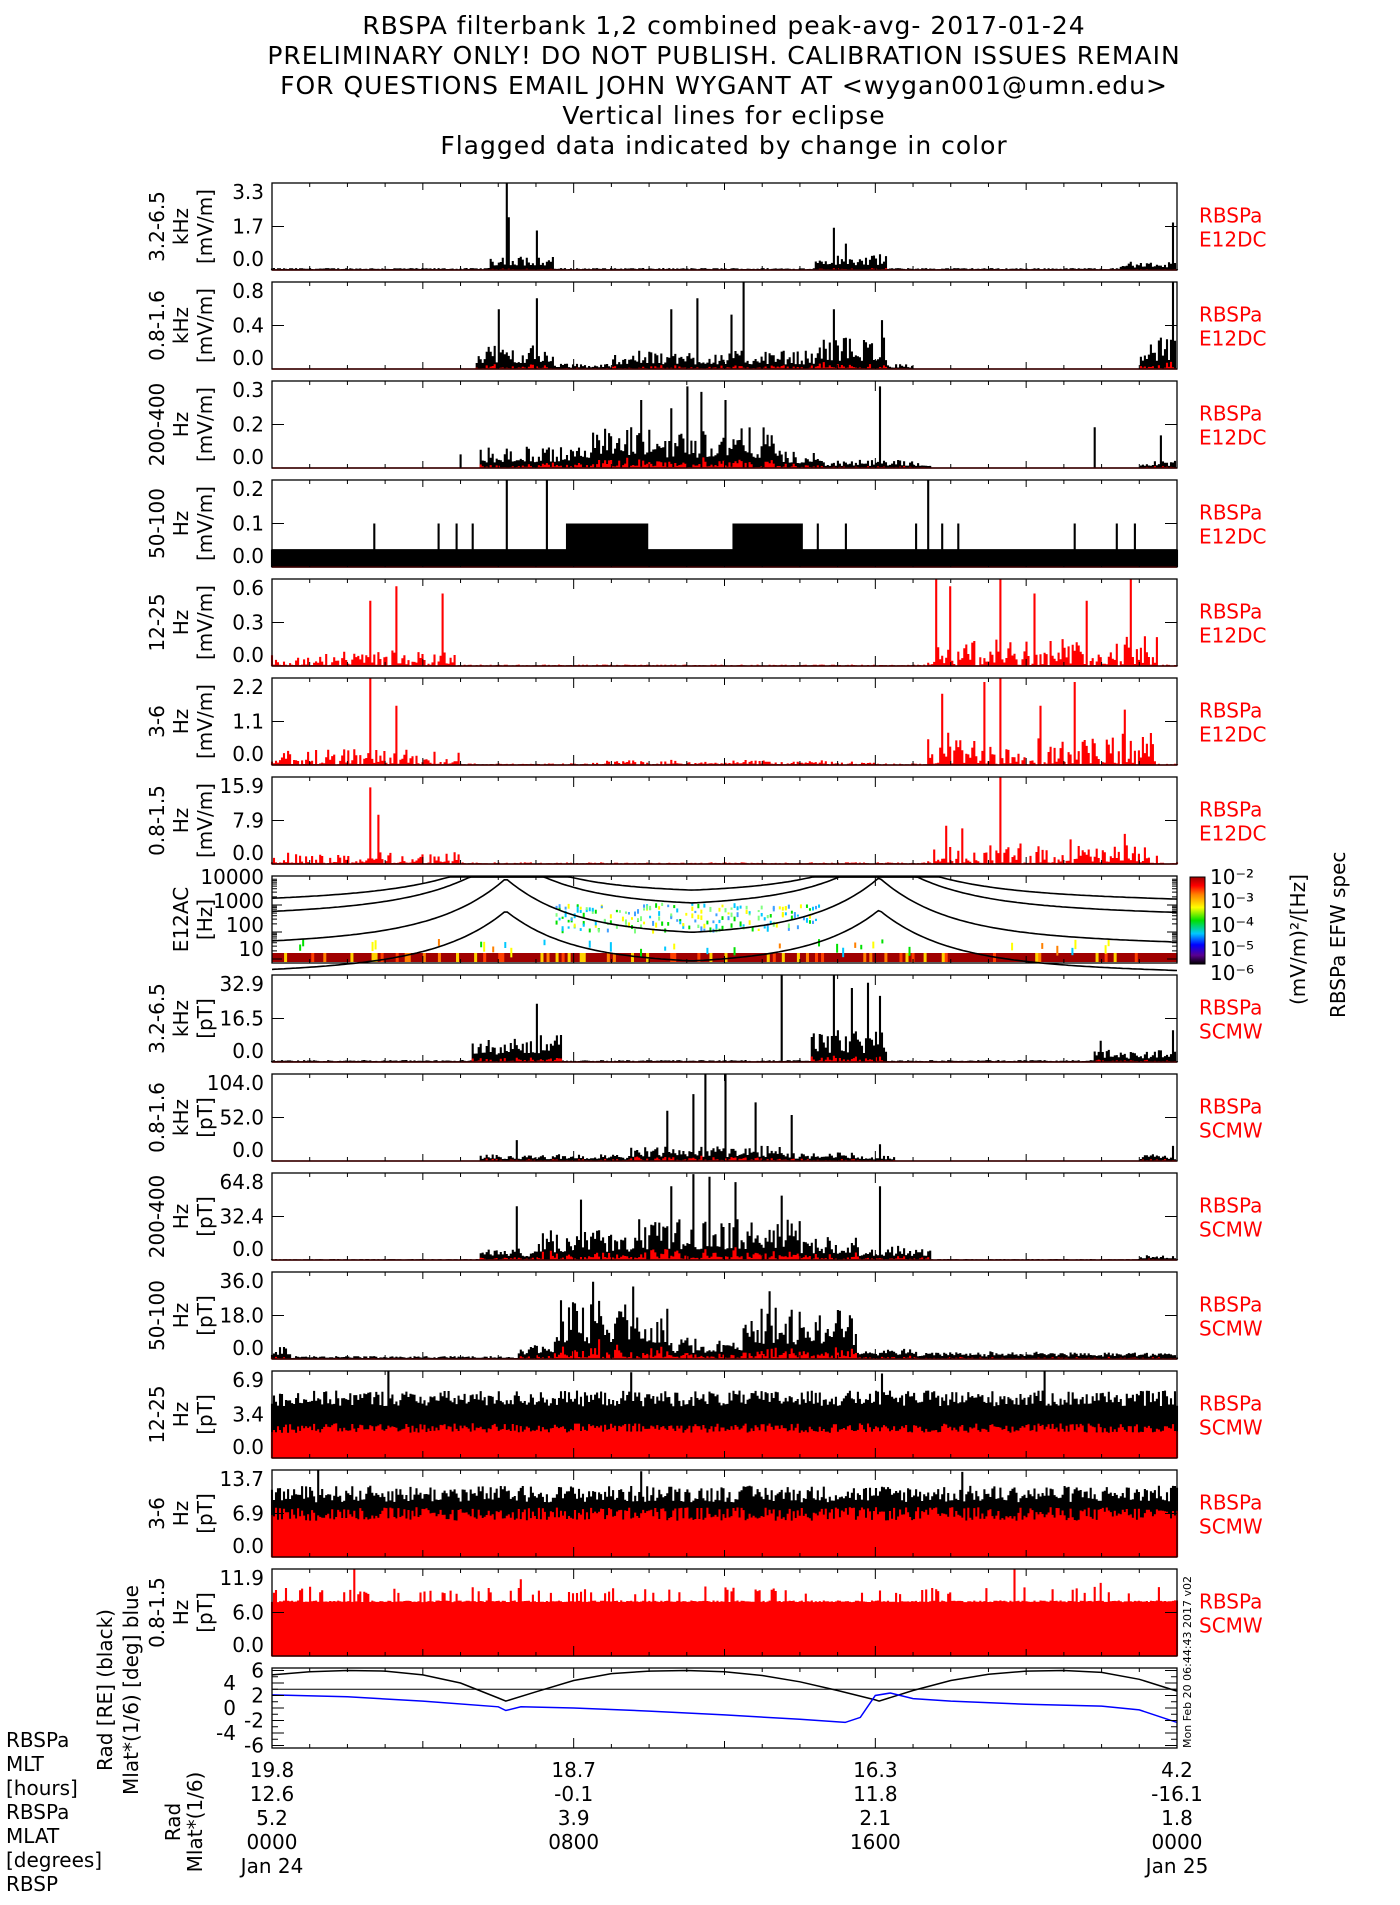  What do you see at coordinates (248, 524) in the screenshot?
I see `y-tick-label: 0.1` at bounding box center [248, 524].